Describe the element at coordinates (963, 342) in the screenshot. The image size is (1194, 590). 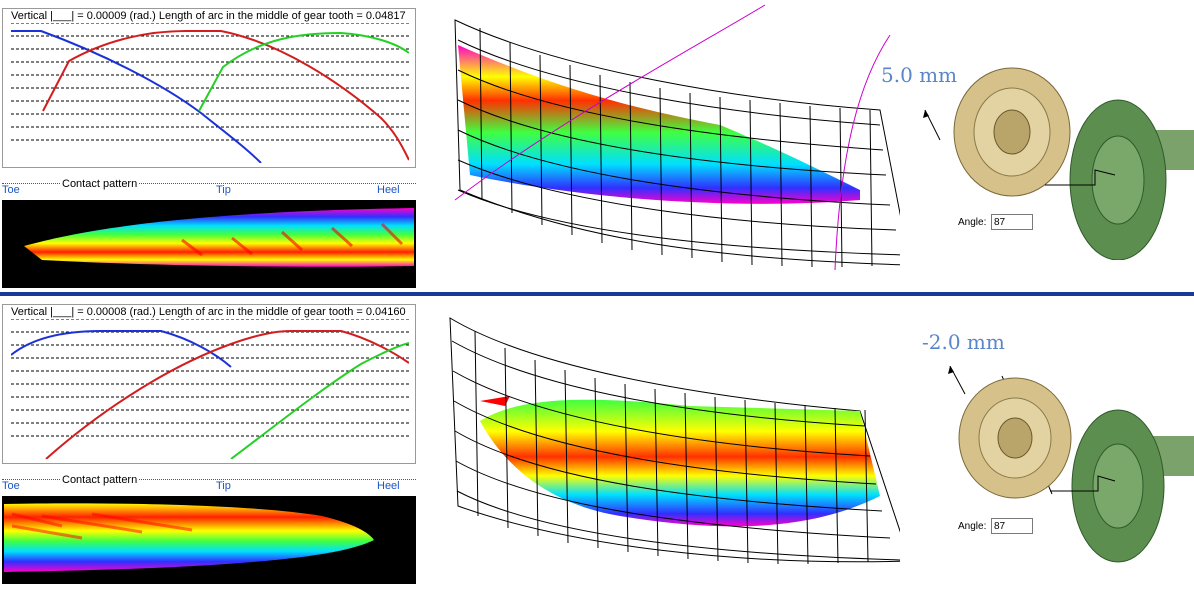
I see `offset-value: -2.0 mm` at that location.